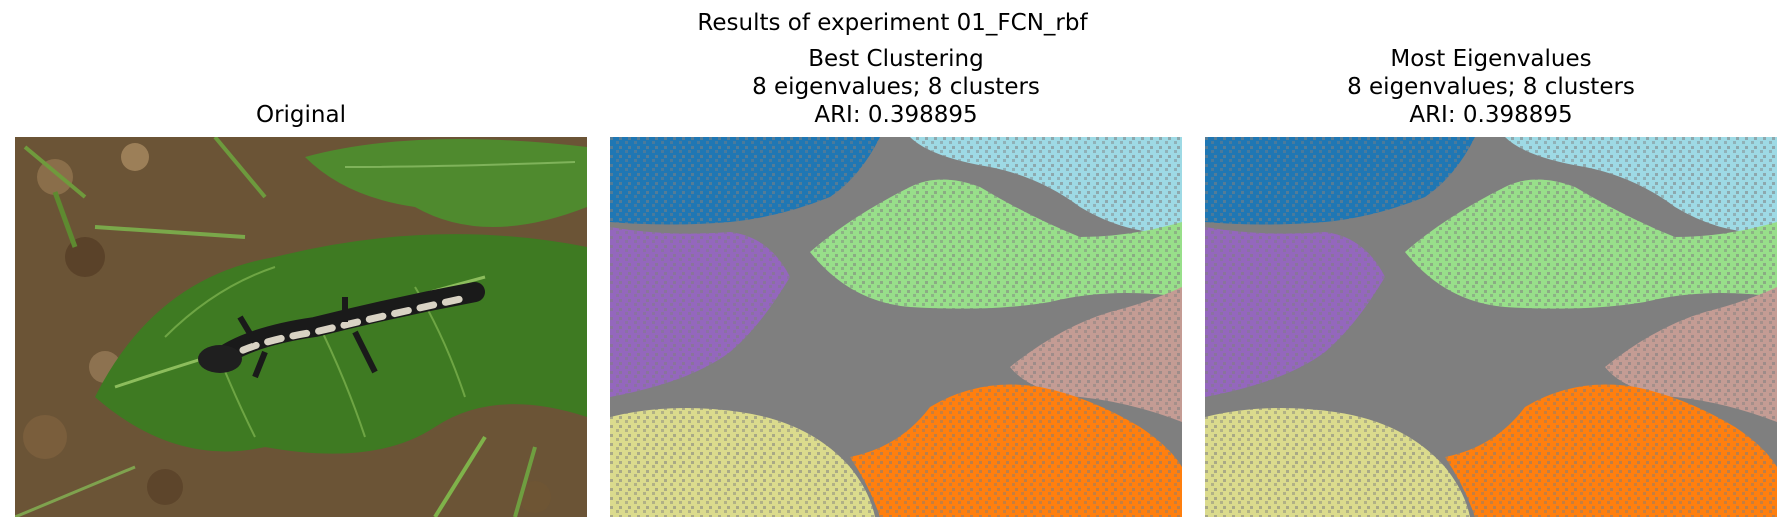  Describe the element at coordinates (1491, 59) in the screenshot. I see `panel-most-eigenvalues-title-line: Most Eigenvalues` at that location.